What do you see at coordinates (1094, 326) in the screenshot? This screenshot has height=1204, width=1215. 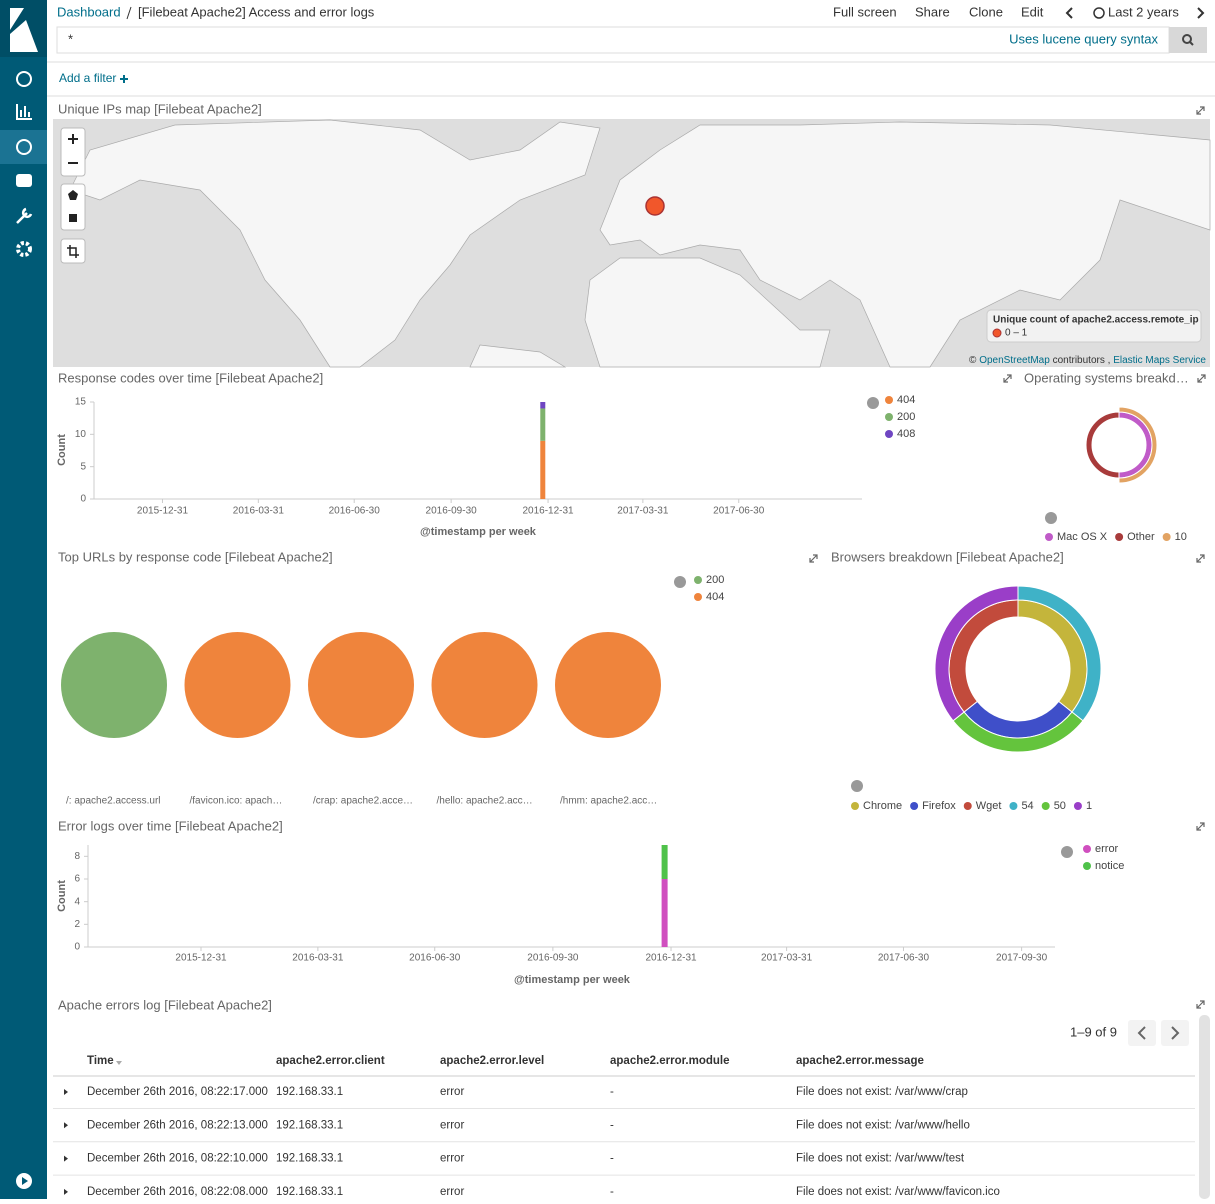 I see `map-legend` at bounding box center [1094, 326].